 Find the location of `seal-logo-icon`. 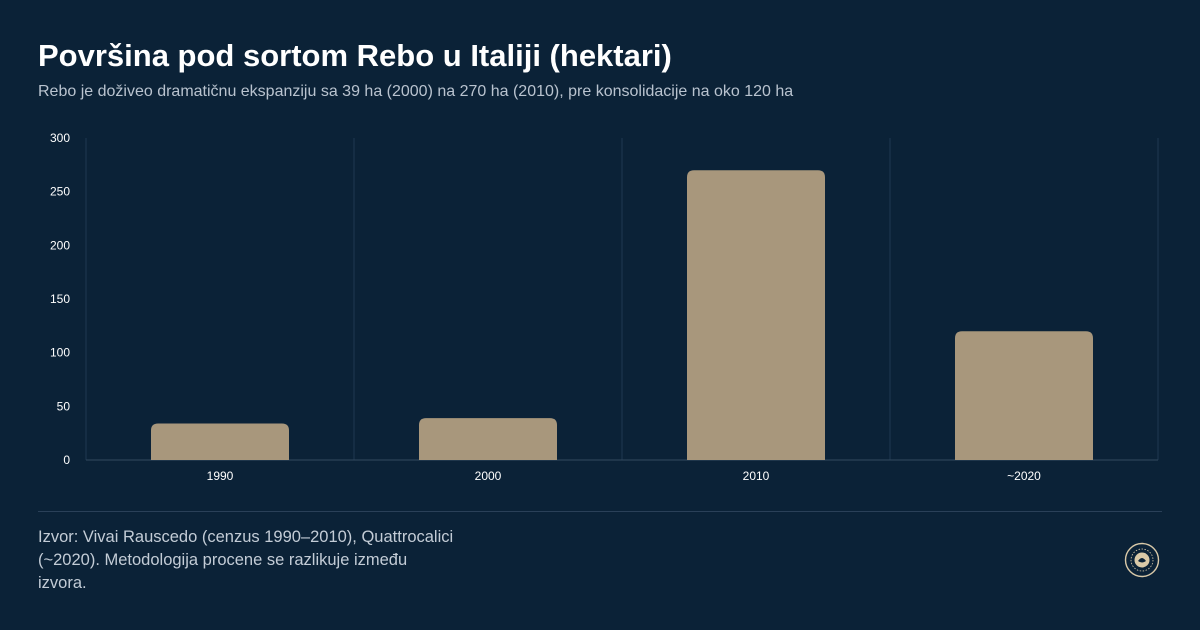

seal-logo-icon is located at coordinates (1142, 560).